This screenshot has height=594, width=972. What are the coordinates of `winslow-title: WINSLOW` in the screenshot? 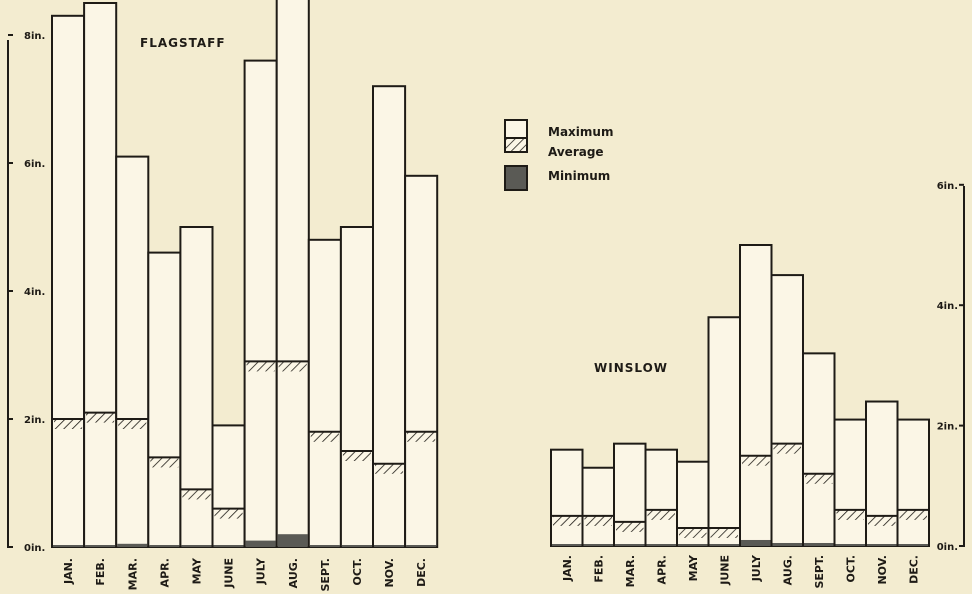 It's located at (631, 368).